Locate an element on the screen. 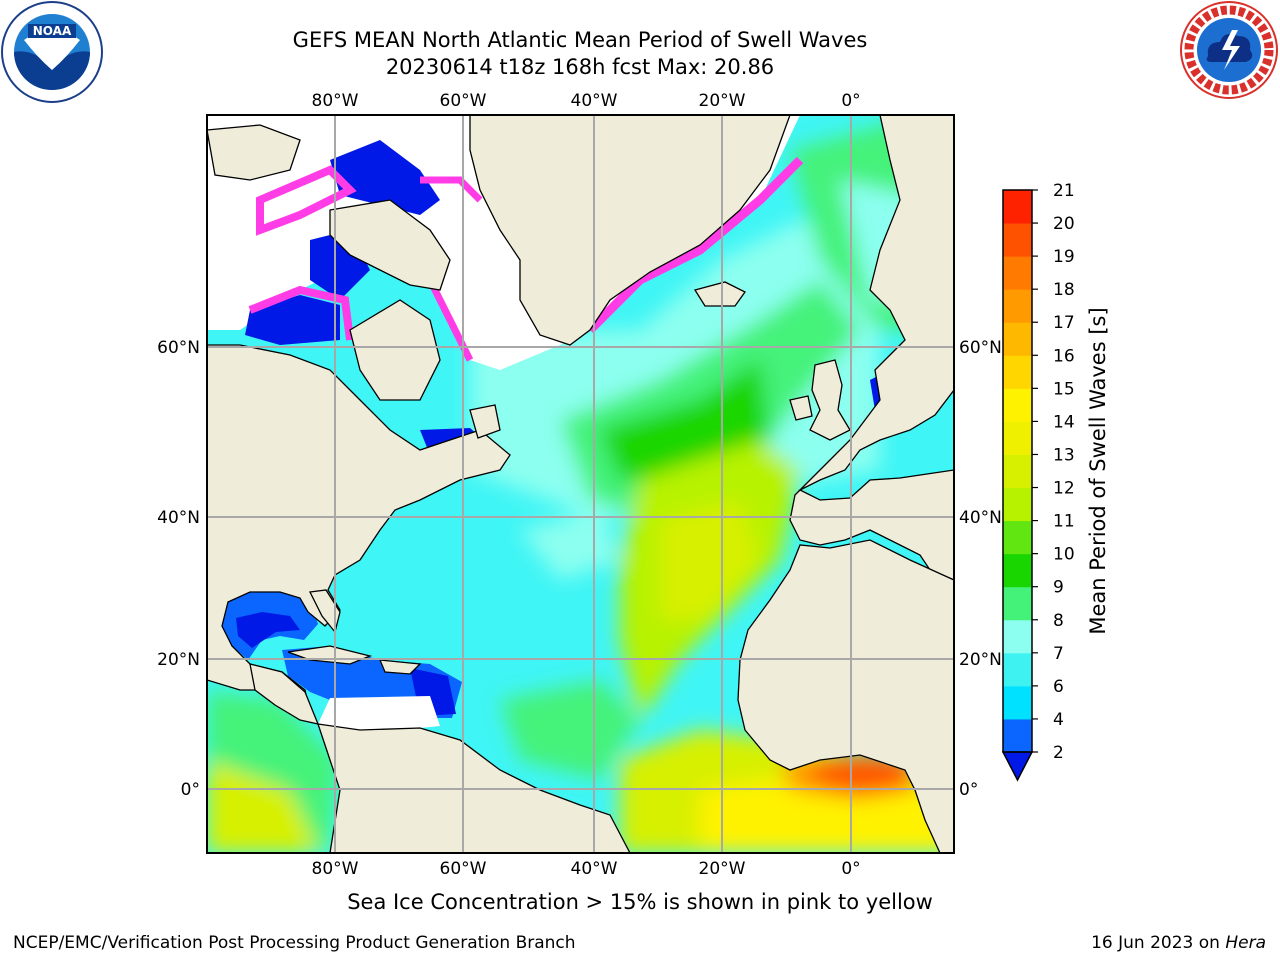 This screenshot has width=1280, height=960. lat-labels-left: 60°N 40°N 20°N 0° is located at coordinates (178, 569).